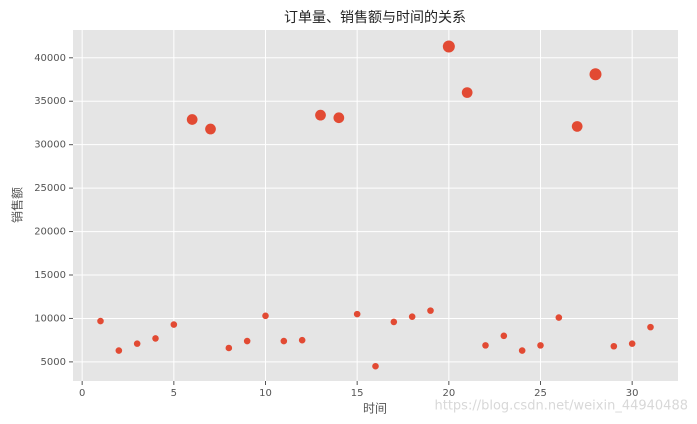 This screenshot has height=424, width=697. Describe the element at coordinates (448, 393) in the screenshot. I see `x-tick-label: 20` at that location.